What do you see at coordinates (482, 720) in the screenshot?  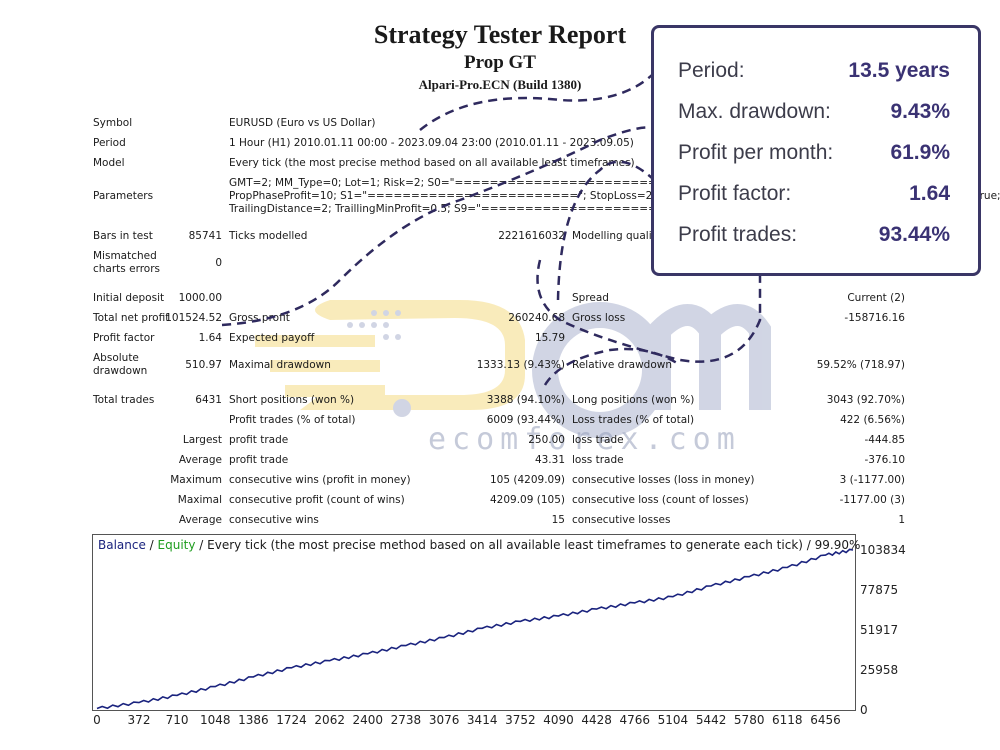 I see `x-tick-label: 3414` at bounding box center [482, 720].